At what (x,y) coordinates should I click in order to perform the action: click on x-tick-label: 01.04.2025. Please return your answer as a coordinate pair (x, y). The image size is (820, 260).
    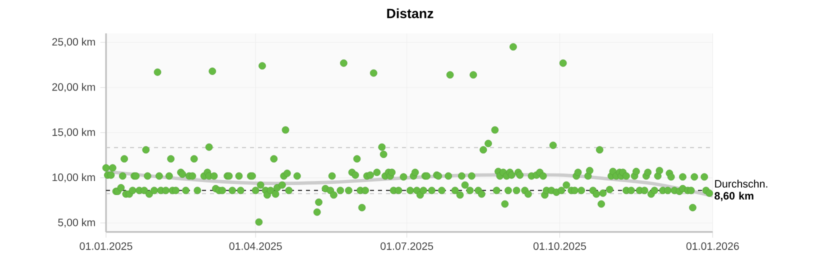
    Looking at the image, I should click on (255, 246).